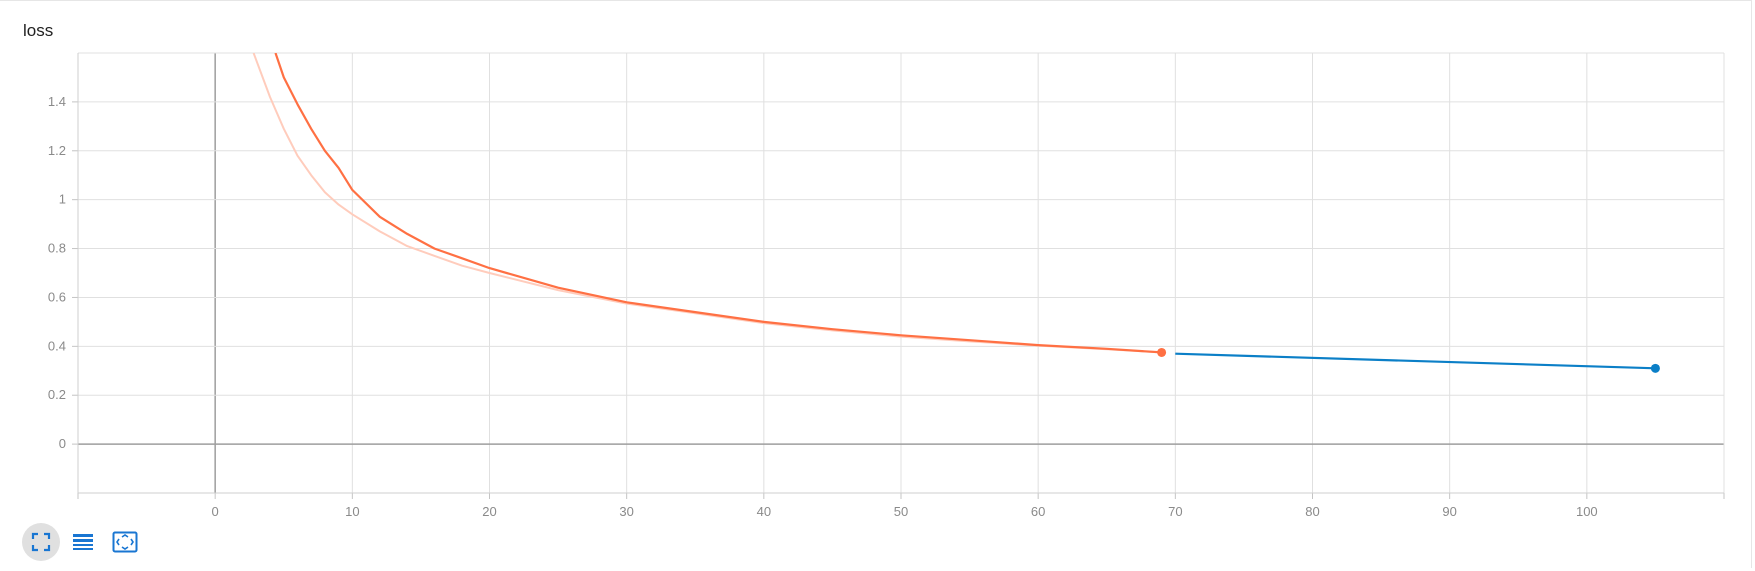  What do you see at coordinates (57, 150) in the screenshot?
I see `y-tick-label: 1.2` at bounding box center [57, 150].